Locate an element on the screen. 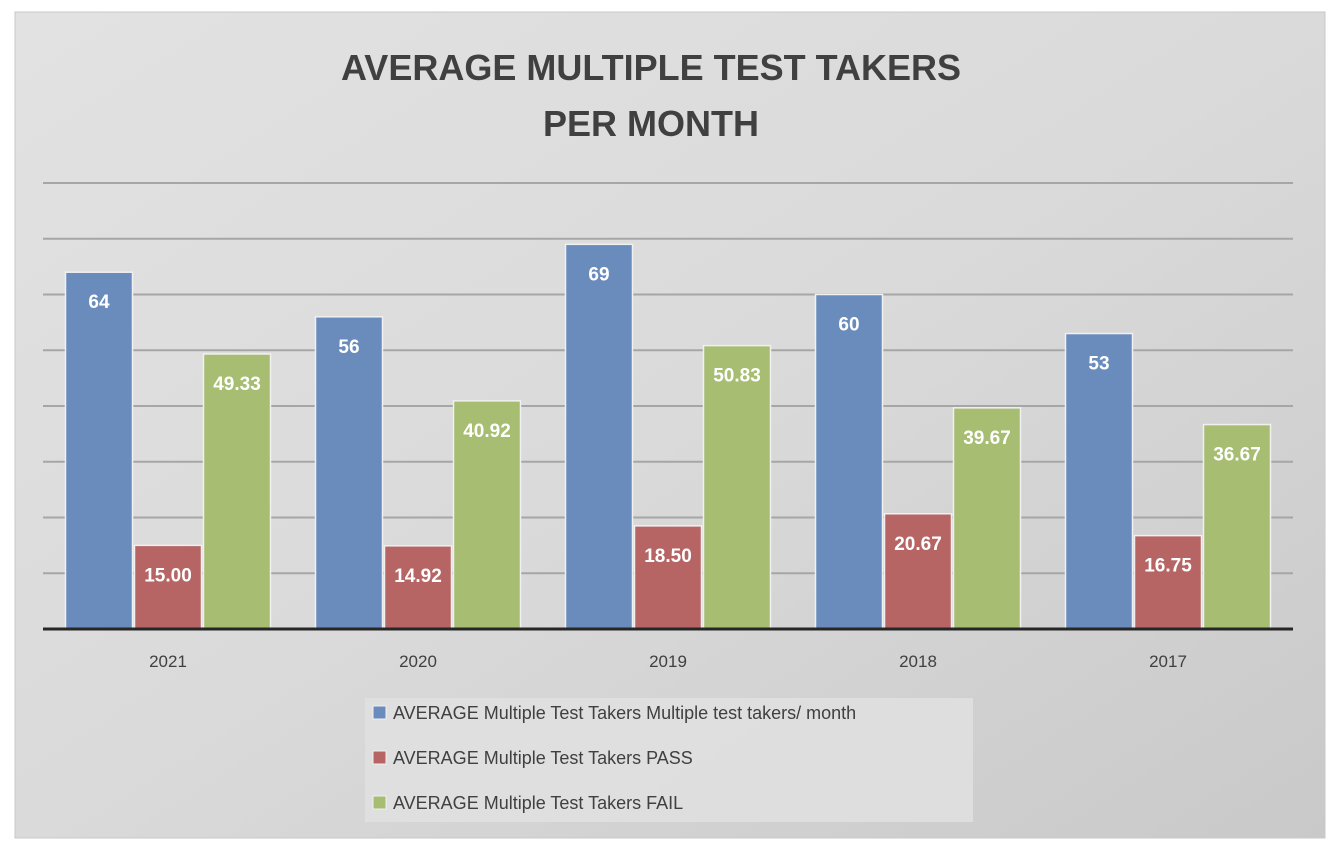  data-label: 49.33 is located at coordinates (237, 384).